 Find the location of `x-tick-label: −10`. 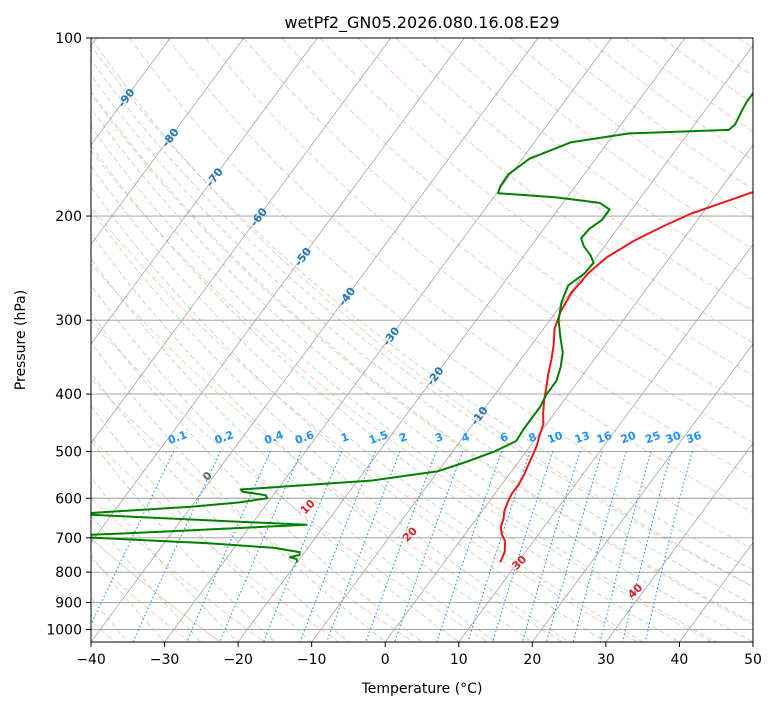

x-tick-label: −10 is located at coordinates (312, 660).